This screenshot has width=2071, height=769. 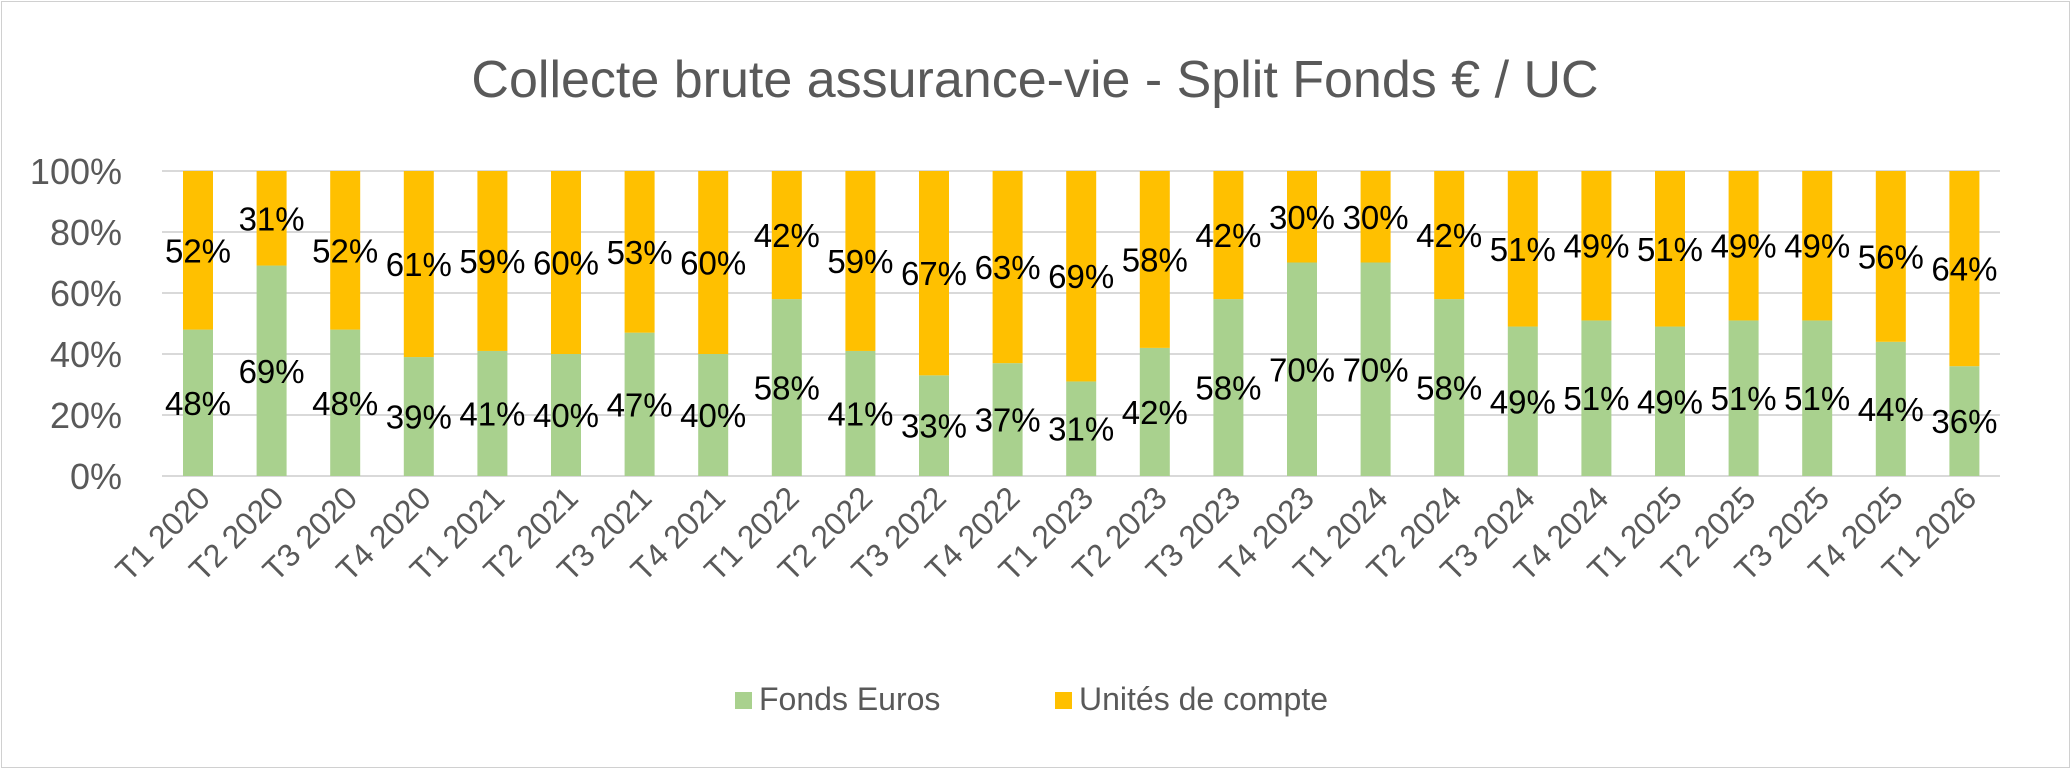 What do you see at coordinates (849, 699) in the screenshot?
I see `legend-label: Fonds Euros` at bounding box center [849, 699].